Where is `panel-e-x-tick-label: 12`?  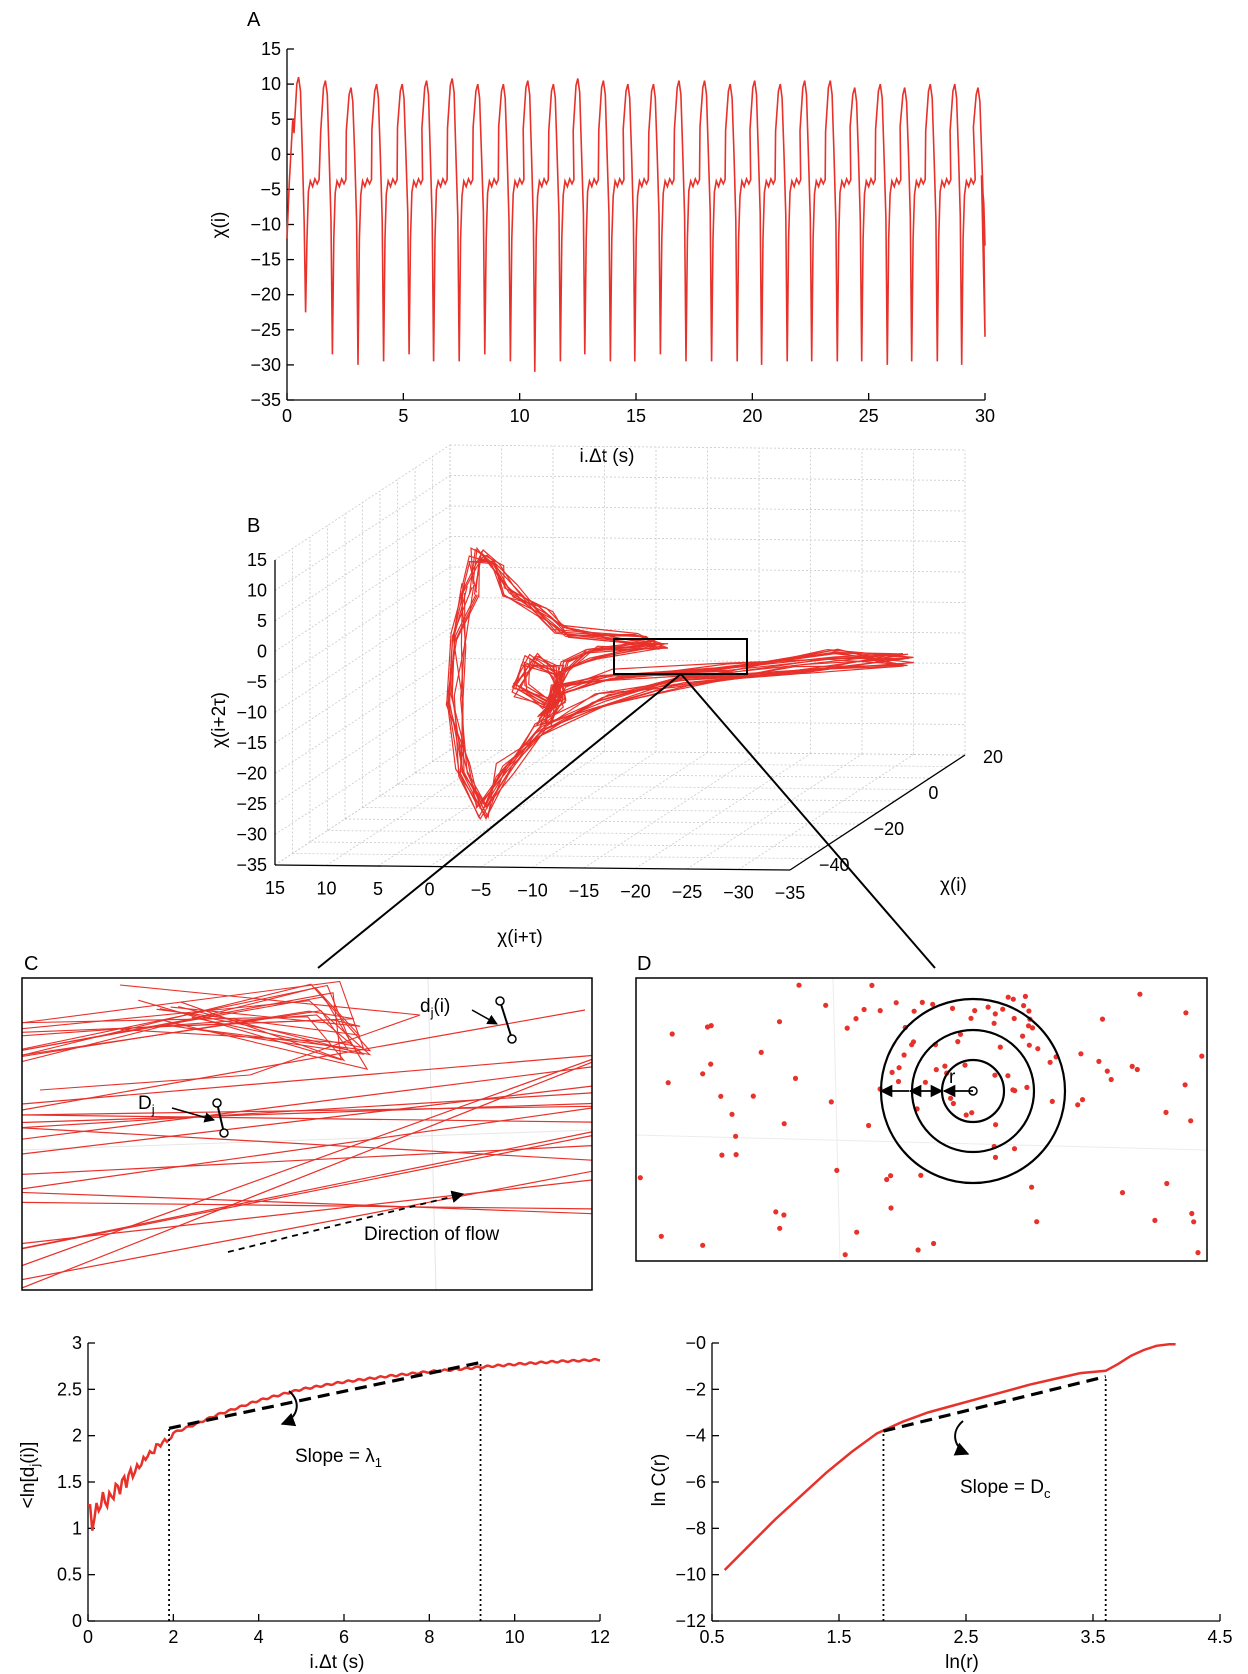 panel-e-x-tick-label: 12 is located at coordinates (600, 1637).